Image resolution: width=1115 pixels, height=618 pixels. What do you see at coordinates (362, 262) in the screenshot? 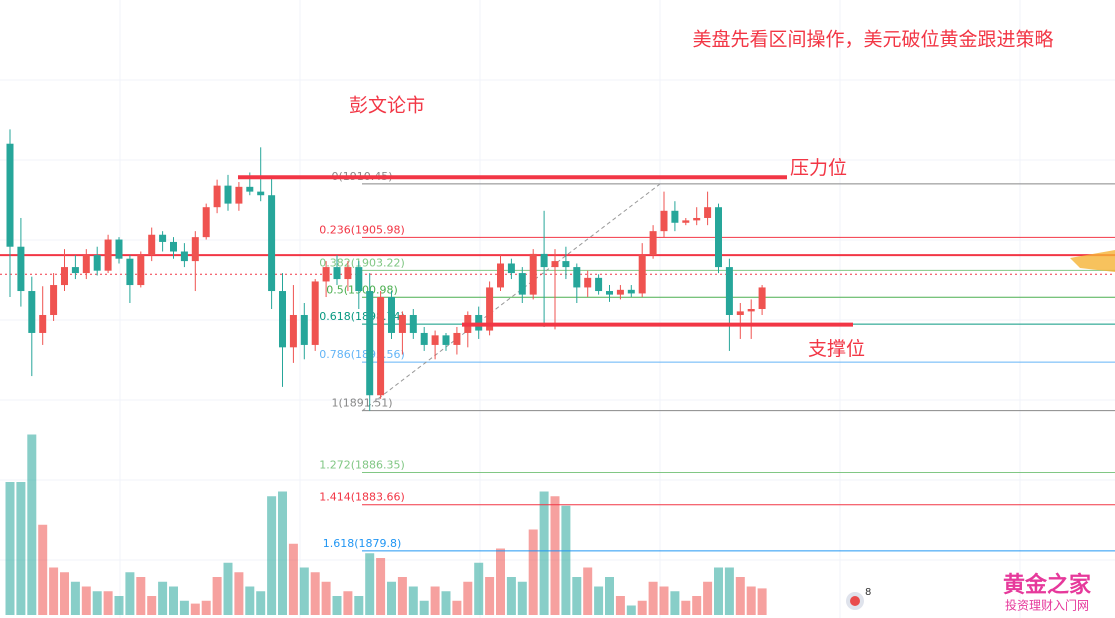
I see `fib-label: 0.382(1903.22)` at bounding box center [362, 262].